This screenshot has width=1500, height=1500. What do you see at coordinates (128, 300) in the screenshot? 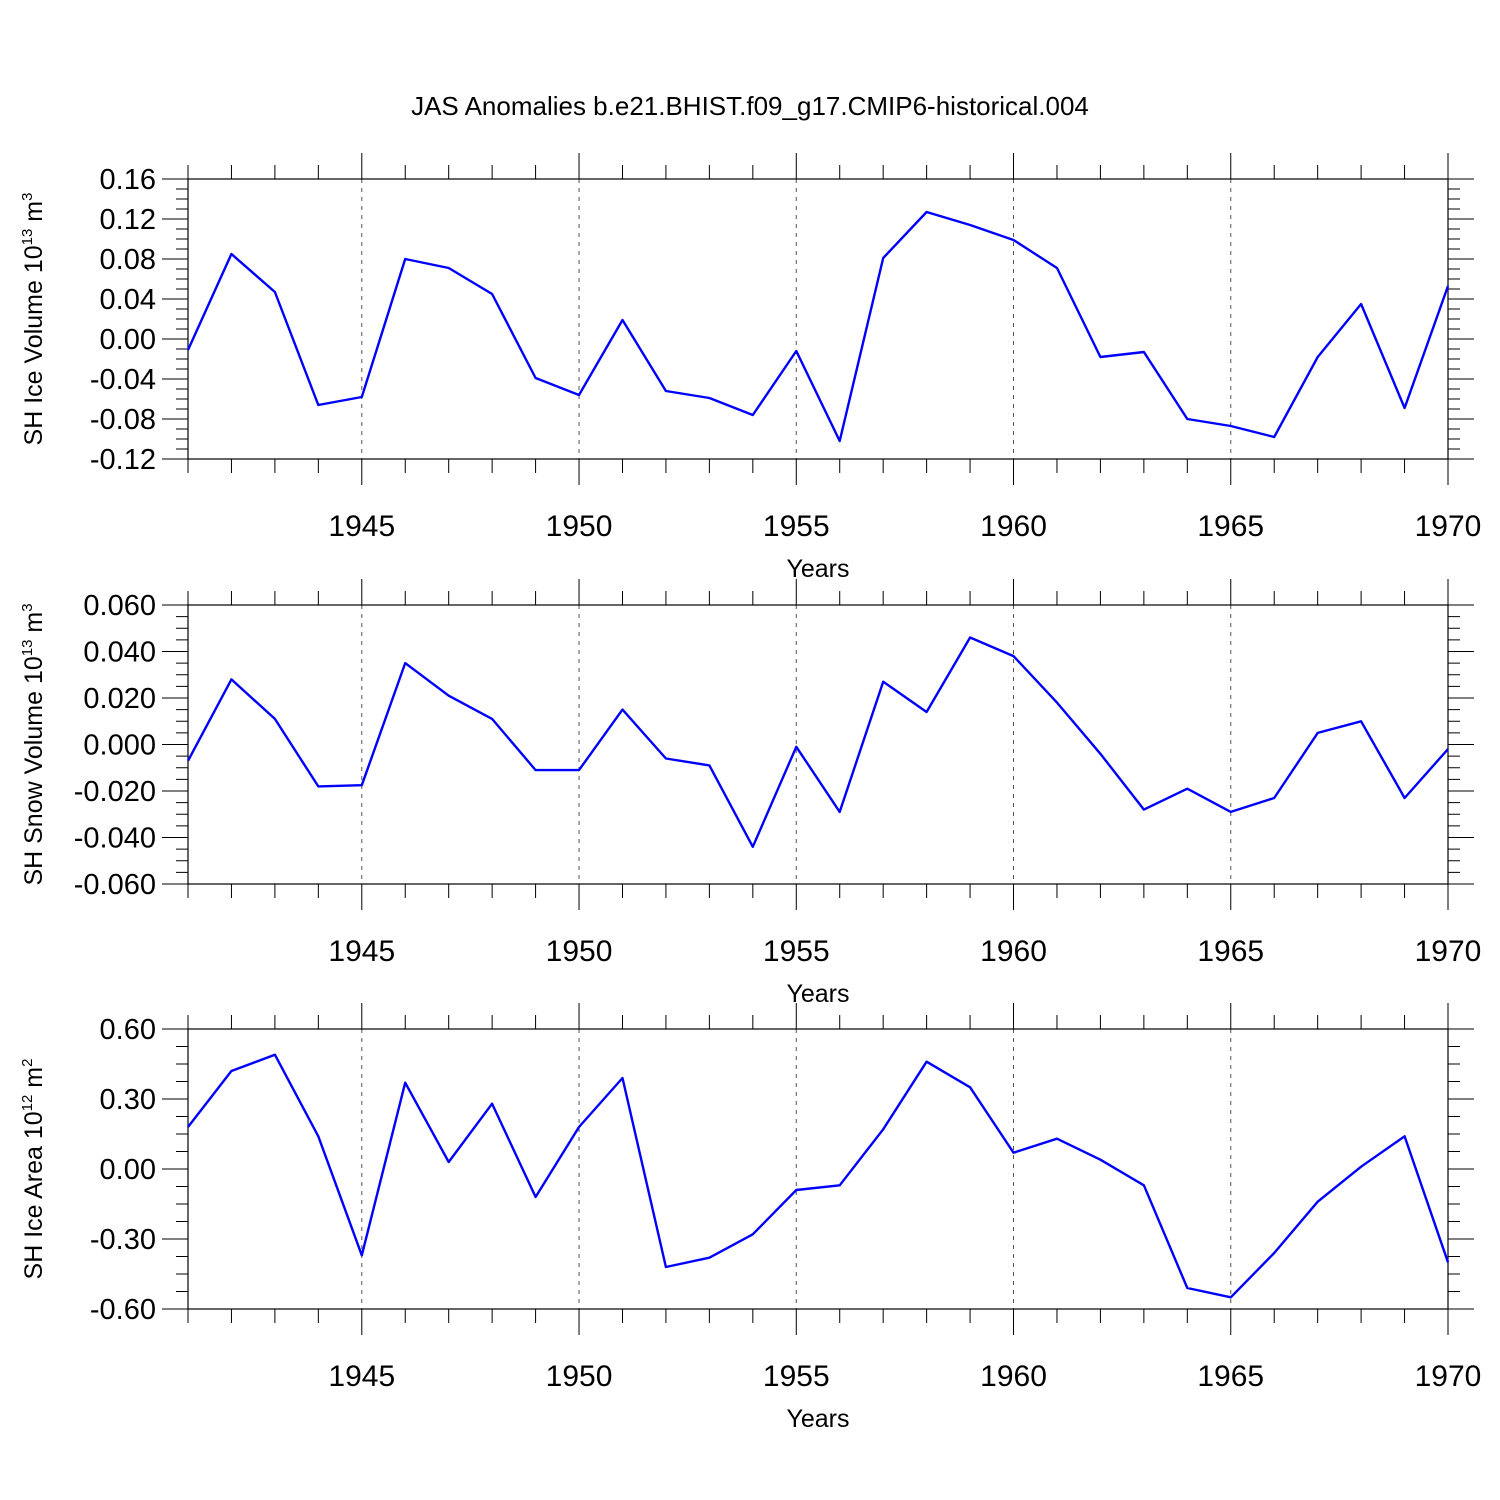
I see `ytick-label: 0.04` at bounding box center [128, 300].